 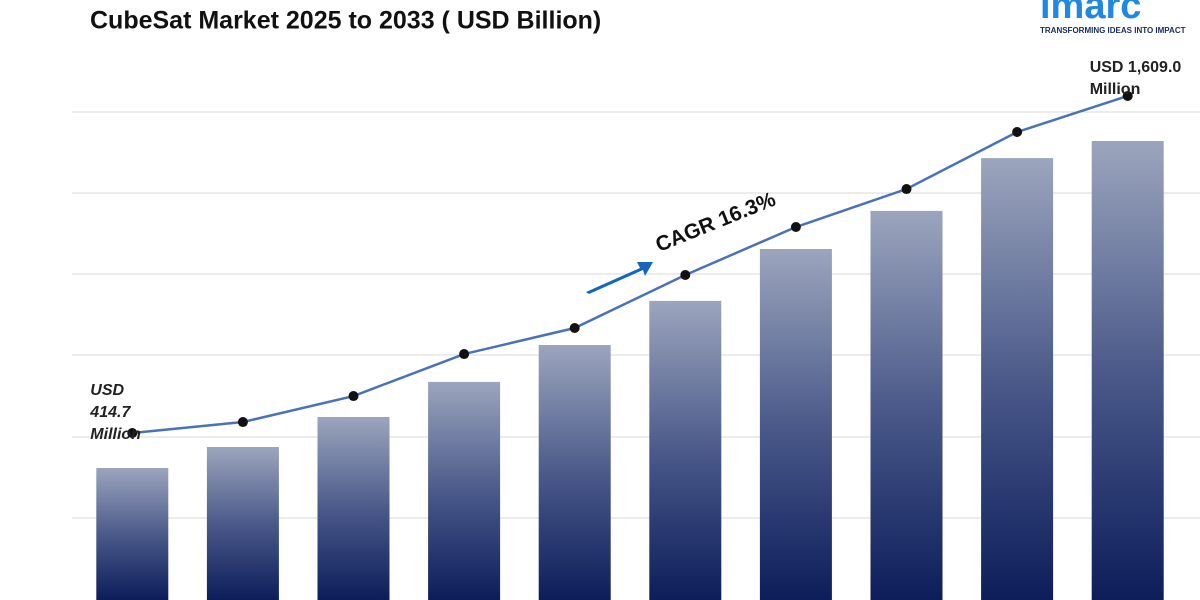 What do you see at coordinates (1090, 13) in the screenshot?
I see `logo: imarc` at bounding box center [1090, 13].